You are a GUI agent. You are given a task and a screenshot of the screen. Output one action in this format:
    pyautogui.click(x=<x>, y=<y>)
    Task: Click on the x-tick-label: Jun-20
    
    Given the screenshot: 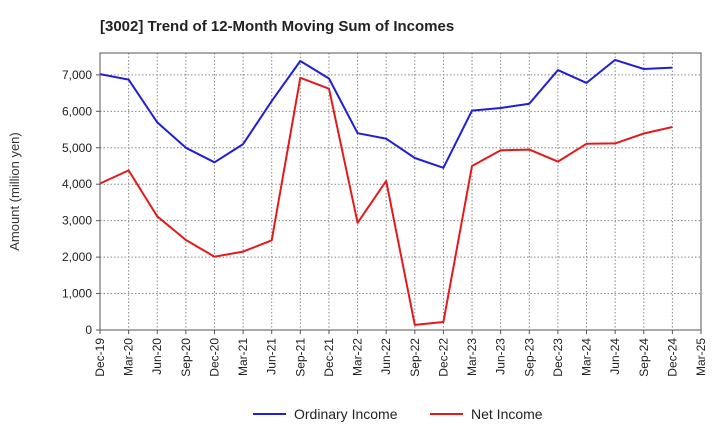 What is the action you would take?
    pyautogui.click(x=157, y=356)
    